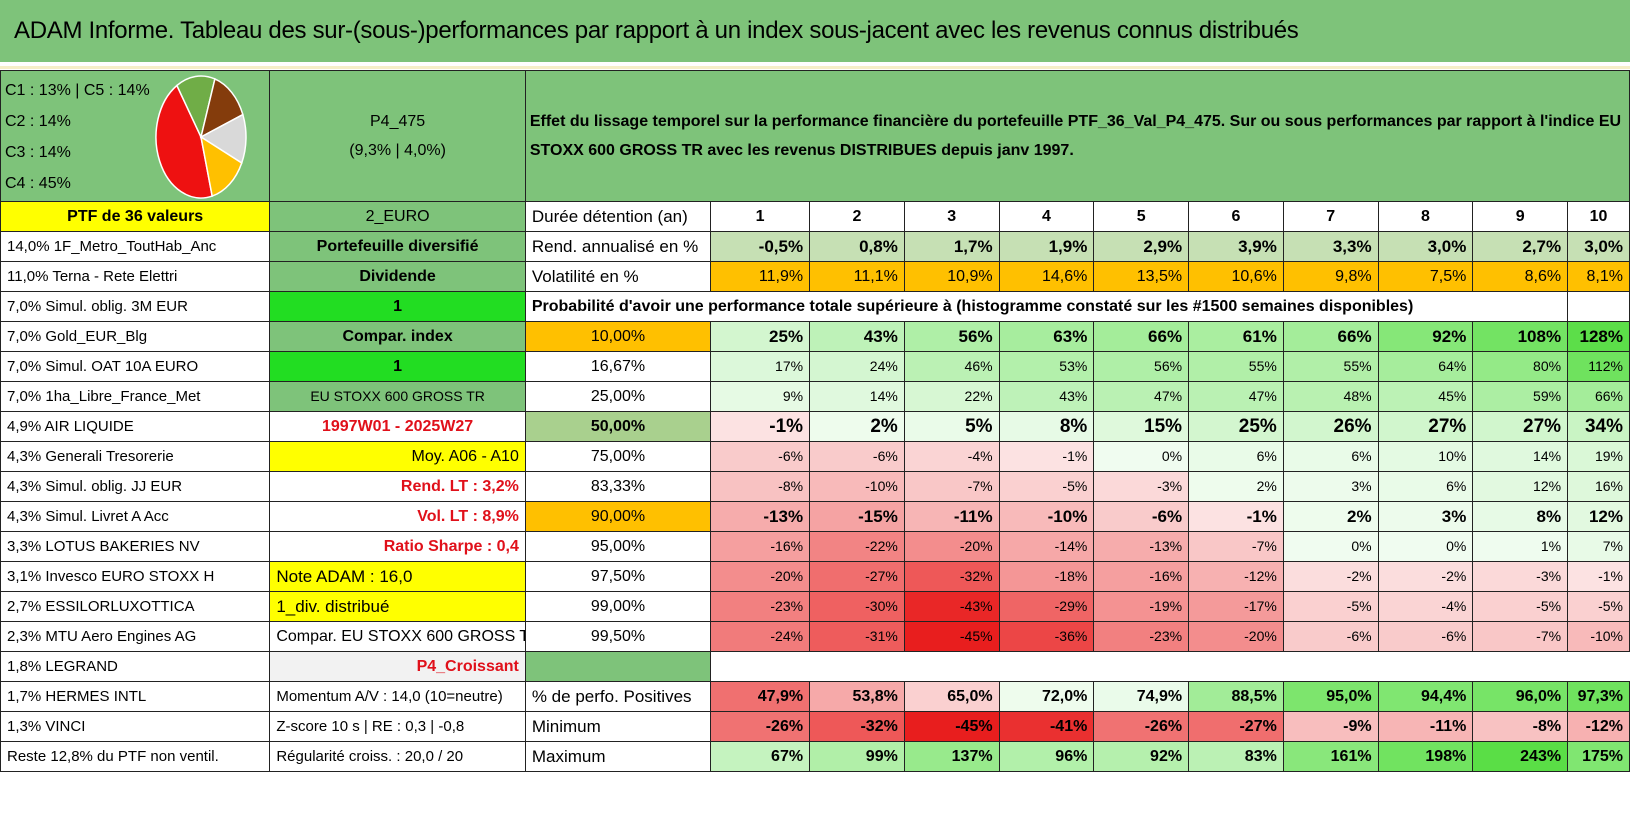 The width and height of the screenshot is (1630, 815). Describe the element at coordinates (135, 576) in the screenshot. I see `holding-item: 3,1% Invesco EURO STOXX H` at that location.